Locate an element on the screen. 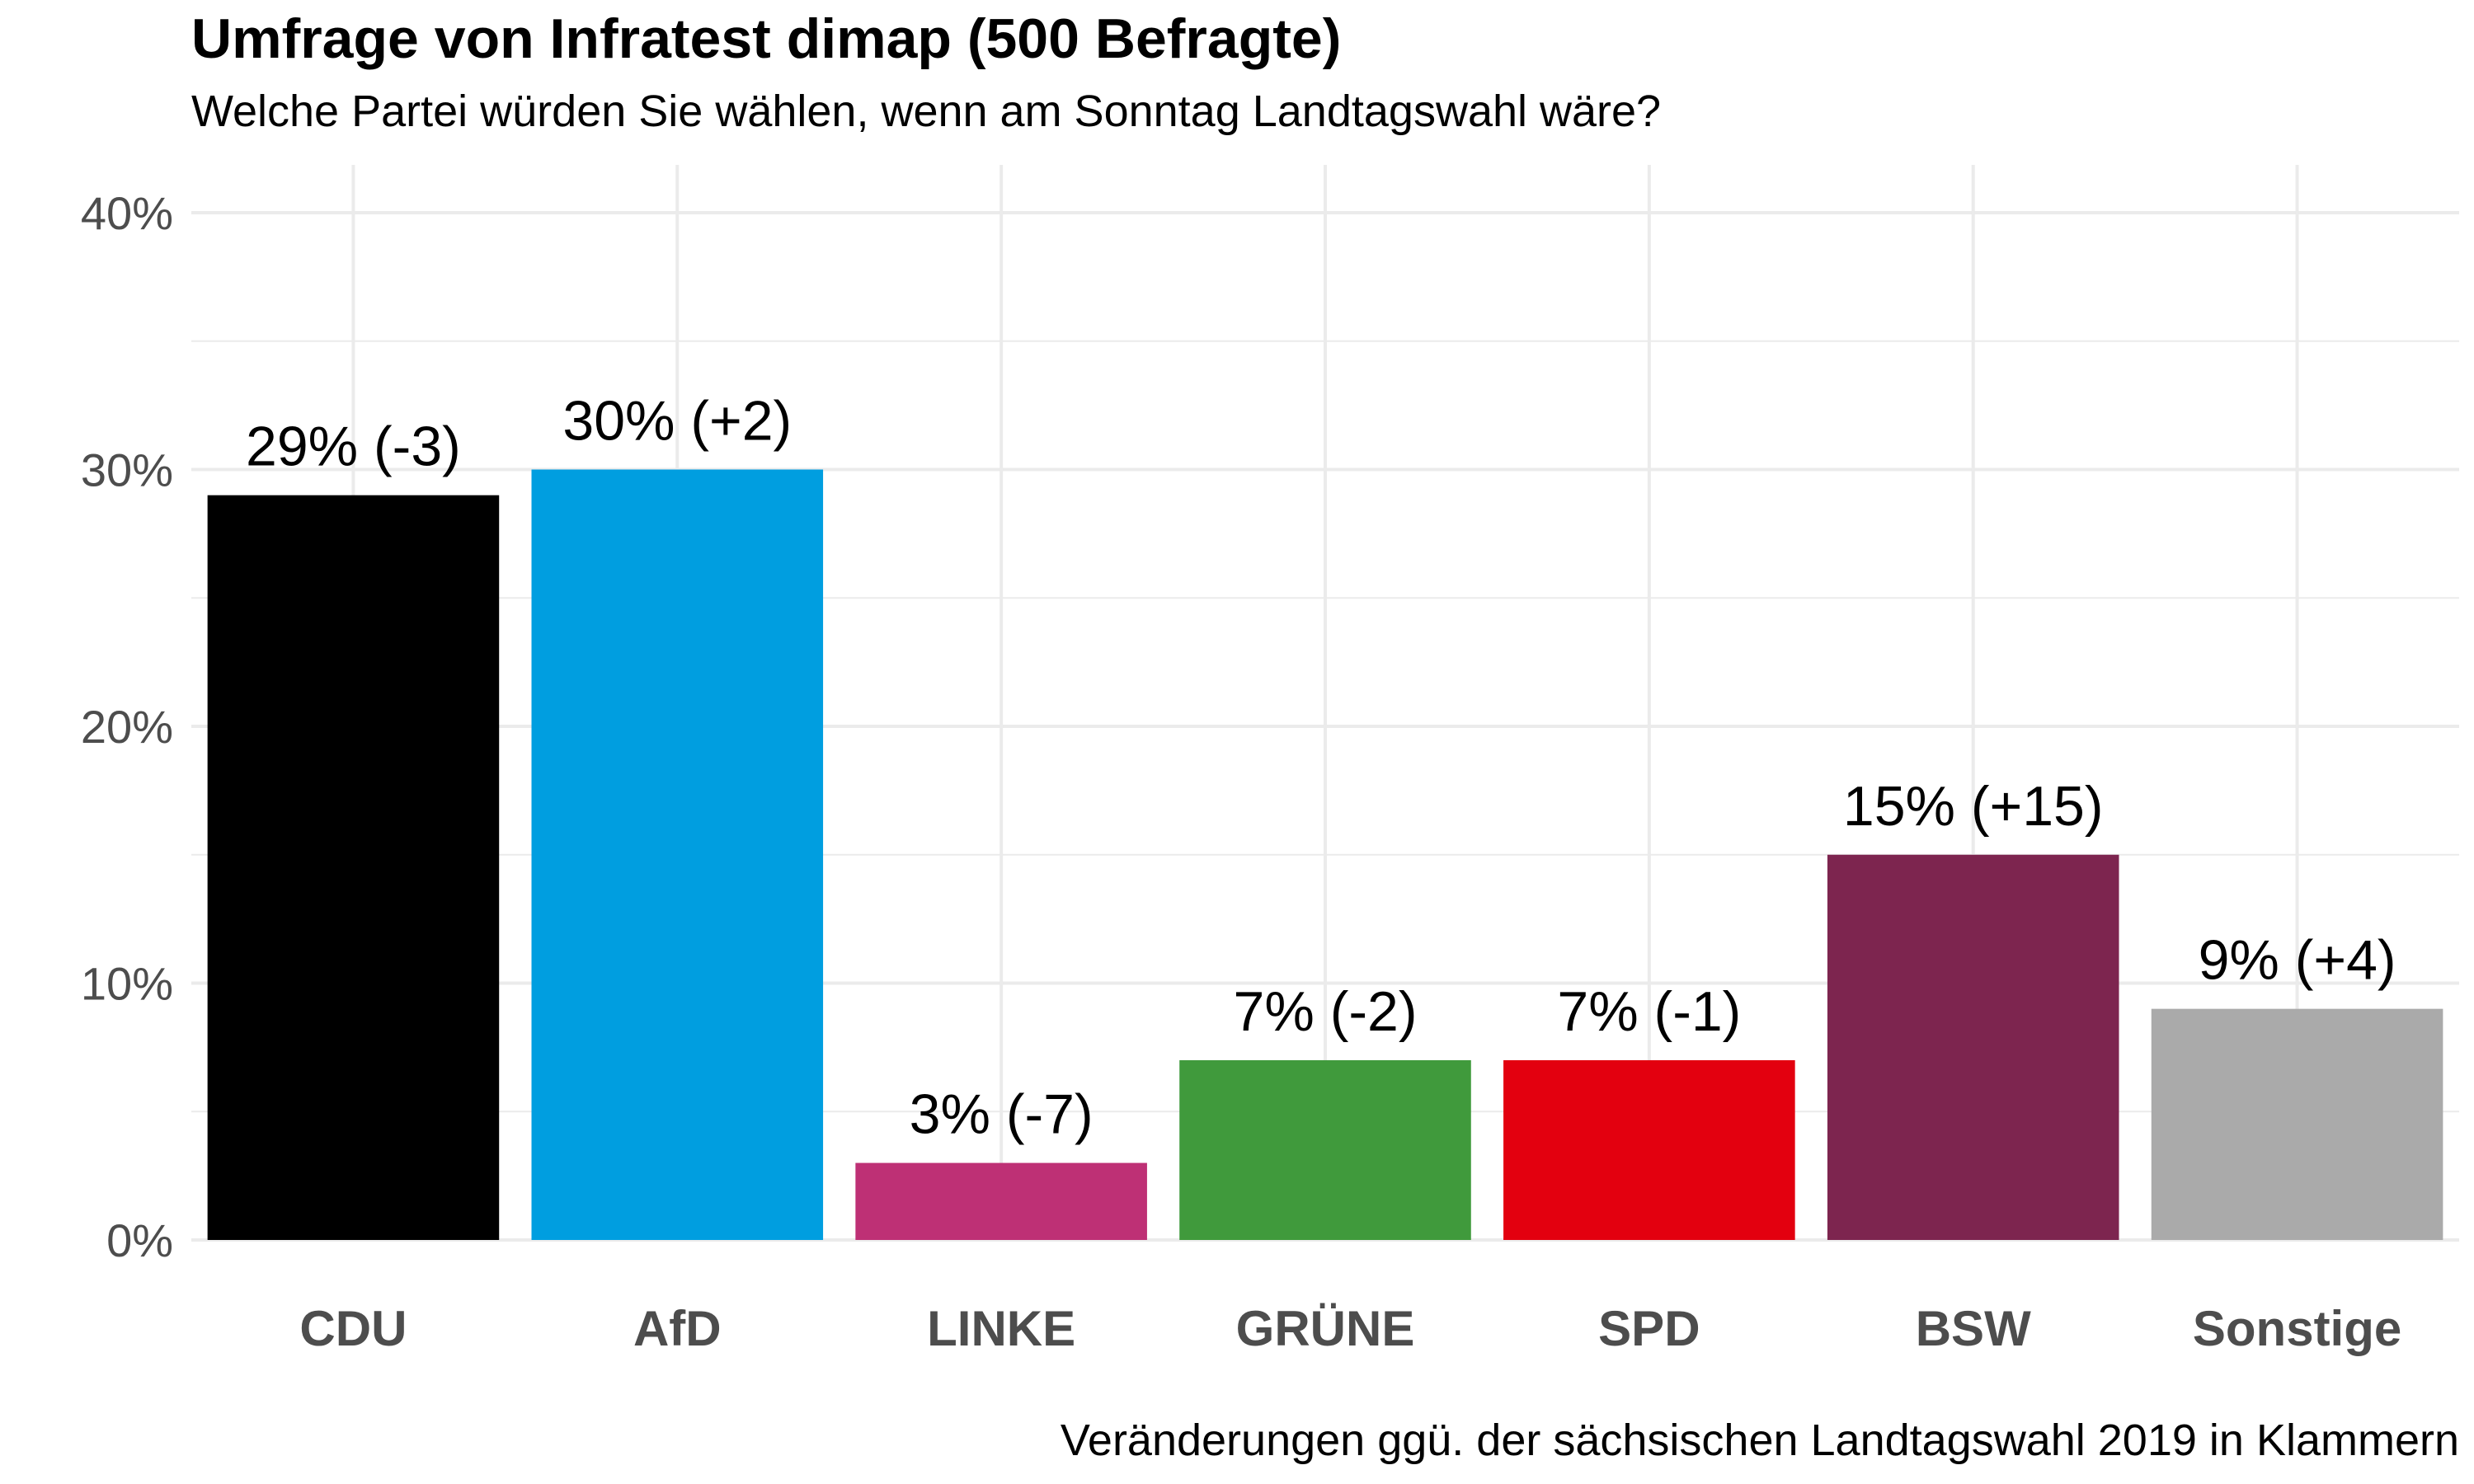  y-tick-label: 10% is located at coordinates (127, 984).